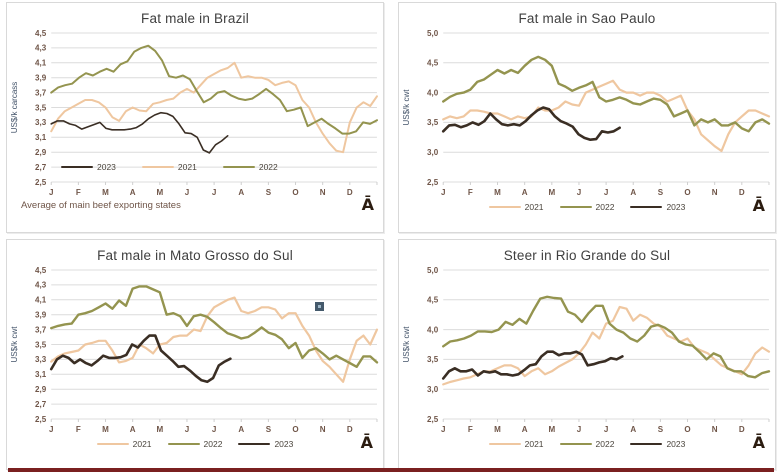 The image size is (782, 472). I want to click on svg-text: 3,3, so click(41, 359).